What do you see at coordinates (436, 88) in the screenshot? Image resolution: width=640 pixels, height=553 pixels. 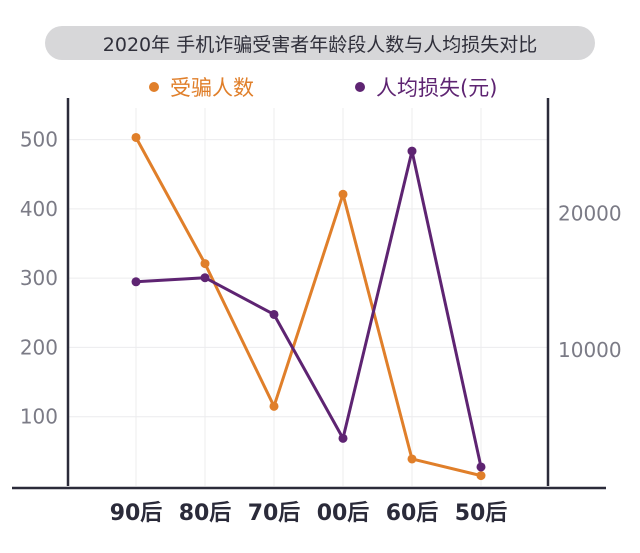 I see `legend-label: 人均损失(元)` at bounding box center [436, 88].